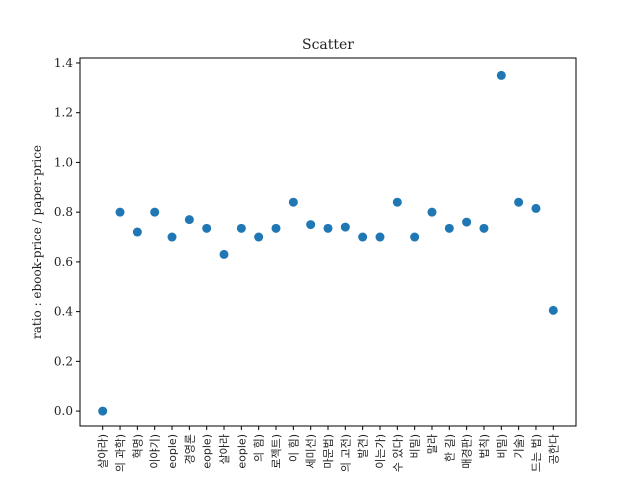 This screenshot has width=640, height=480. Describe the element at coordinates (363, 446) in the screenshot. I see `x-tick-label: 발견)` at that location.